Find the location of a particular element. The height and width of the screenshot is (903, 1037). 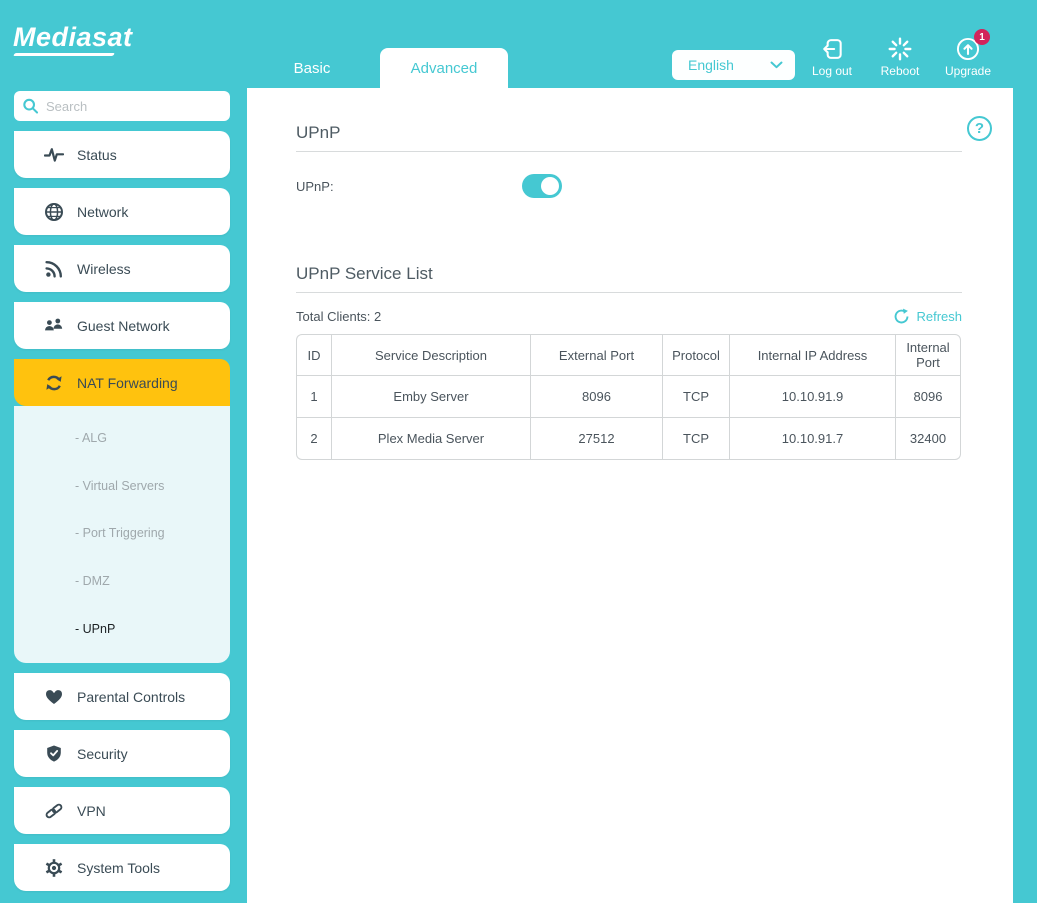

submenu-item-port-triggering: - Port Triggering is located at coordinates (120, 533).